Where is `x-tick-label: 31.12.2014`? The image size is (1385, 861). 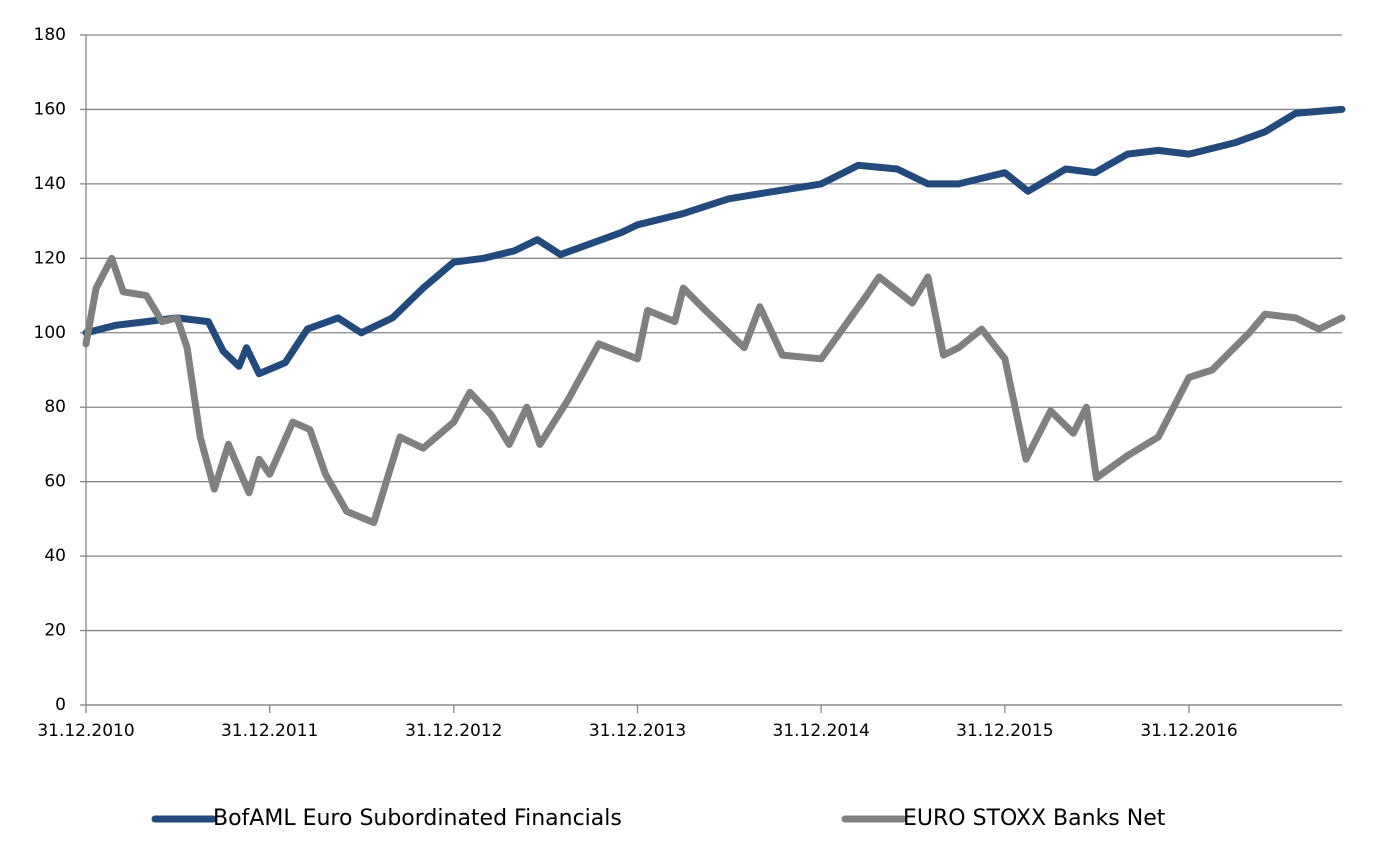 x-tick-label: 31.12.2014 is located at coordinates (821, 731).